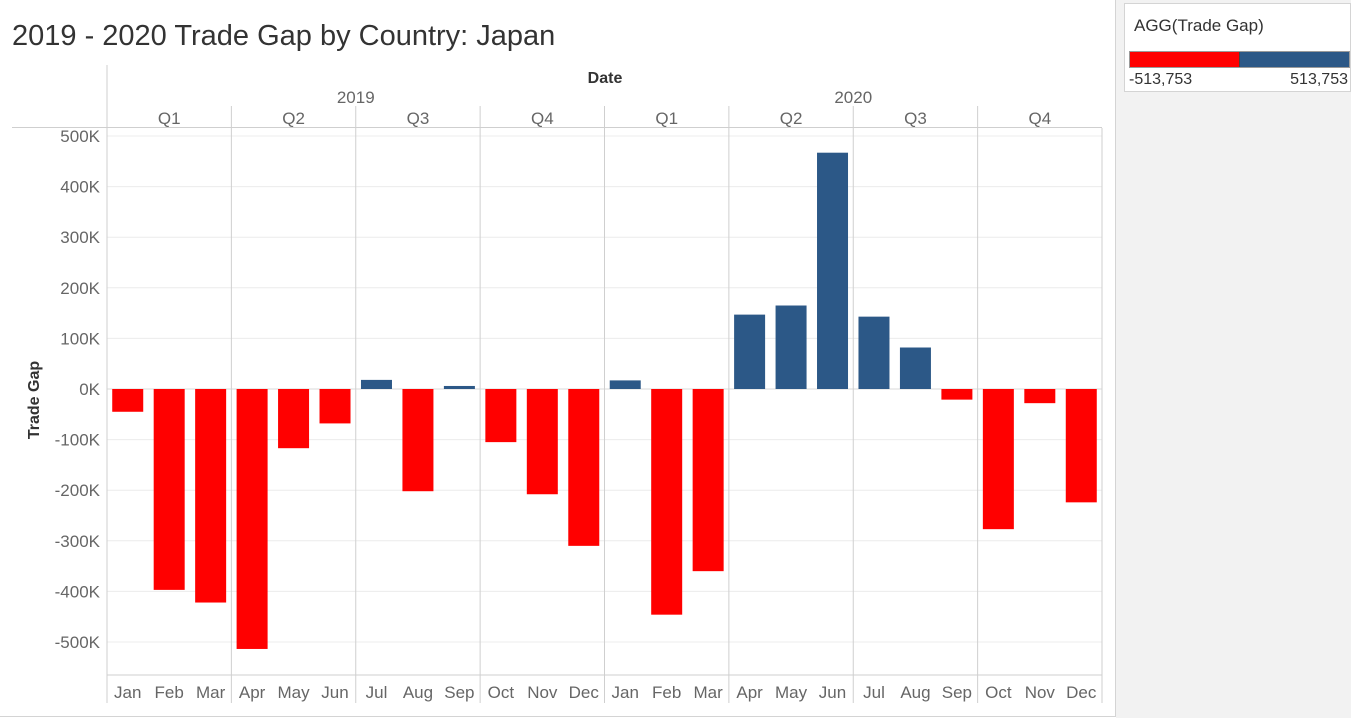  Describe the element at coordinates (605, 78) in the screenshot. I see `column-header: Date` at that location.